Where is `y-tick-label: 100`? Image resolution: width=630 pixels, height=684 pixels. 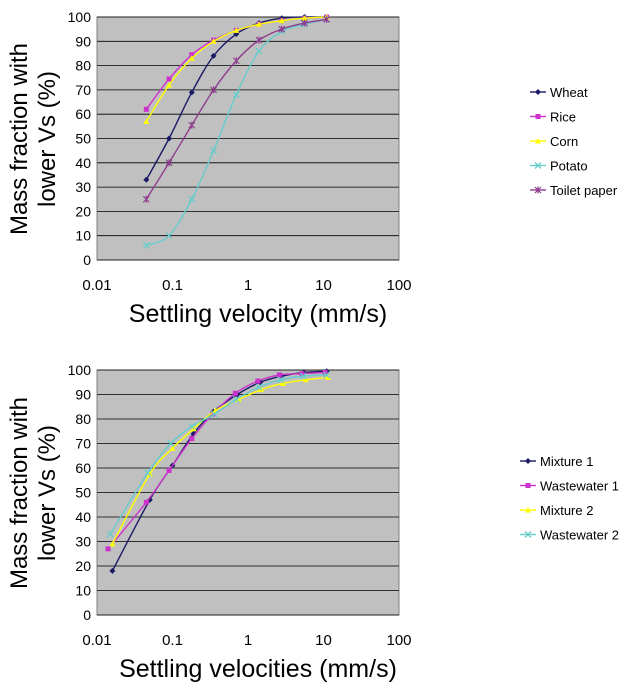 y-tick-label: 100 is located at coordinates (80, 17).